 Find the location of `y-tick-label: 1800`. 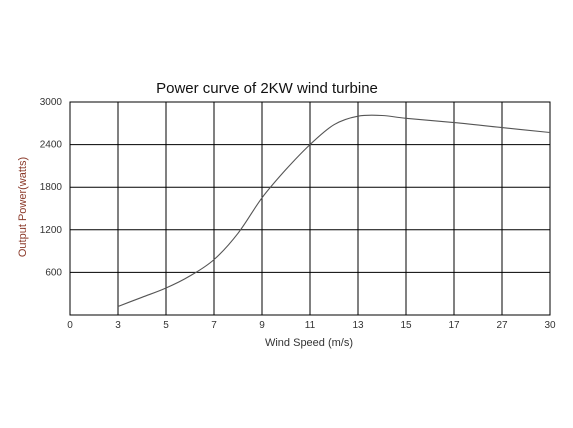

y-tick-label: 1800 is located at coordinates (51, 187).